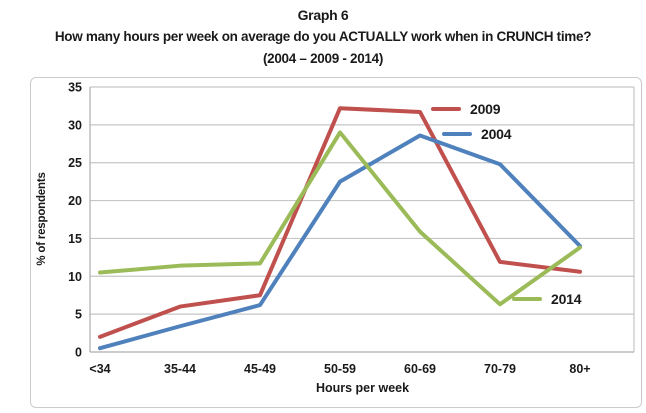 The image size is (646, 413). What do you see at coordinates (362, 388) in the screenshot?
I see `x-axis-title: Hours per week` at bounding box center [362, 388].